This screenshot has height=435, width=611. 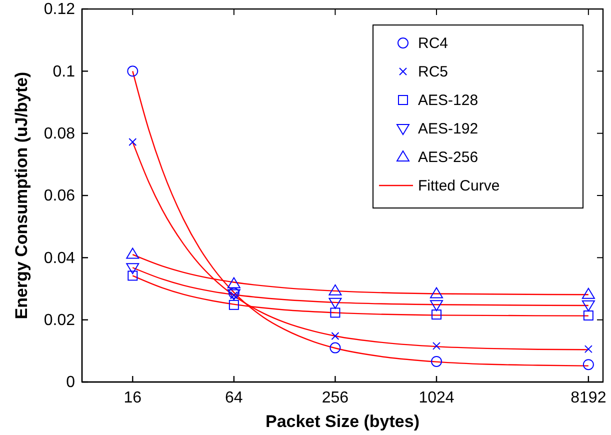 What do you see at coordinates (588, 397) in the screenshot?
I see `x-tick-label: 8192` at bounding box center [588, 397].